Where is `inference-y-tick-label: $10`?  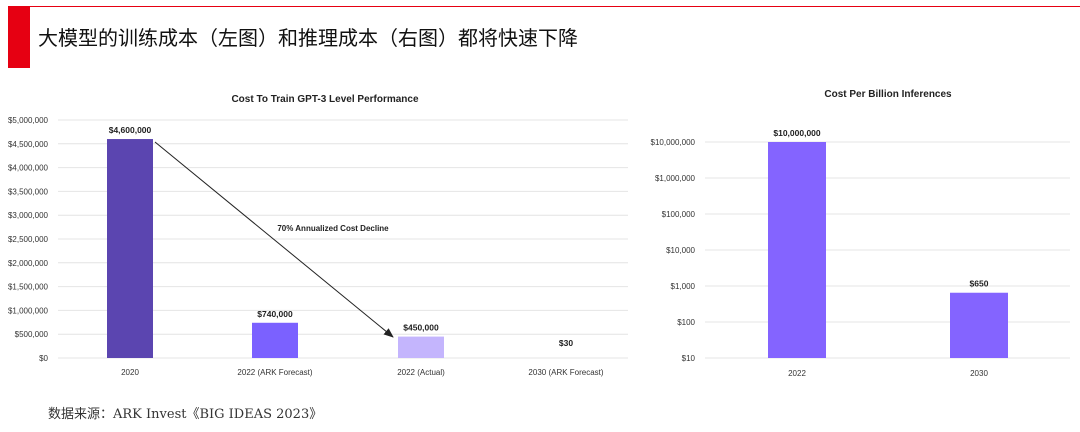 inference-y-tick-label: $10 is located at coordinates (689, 358).